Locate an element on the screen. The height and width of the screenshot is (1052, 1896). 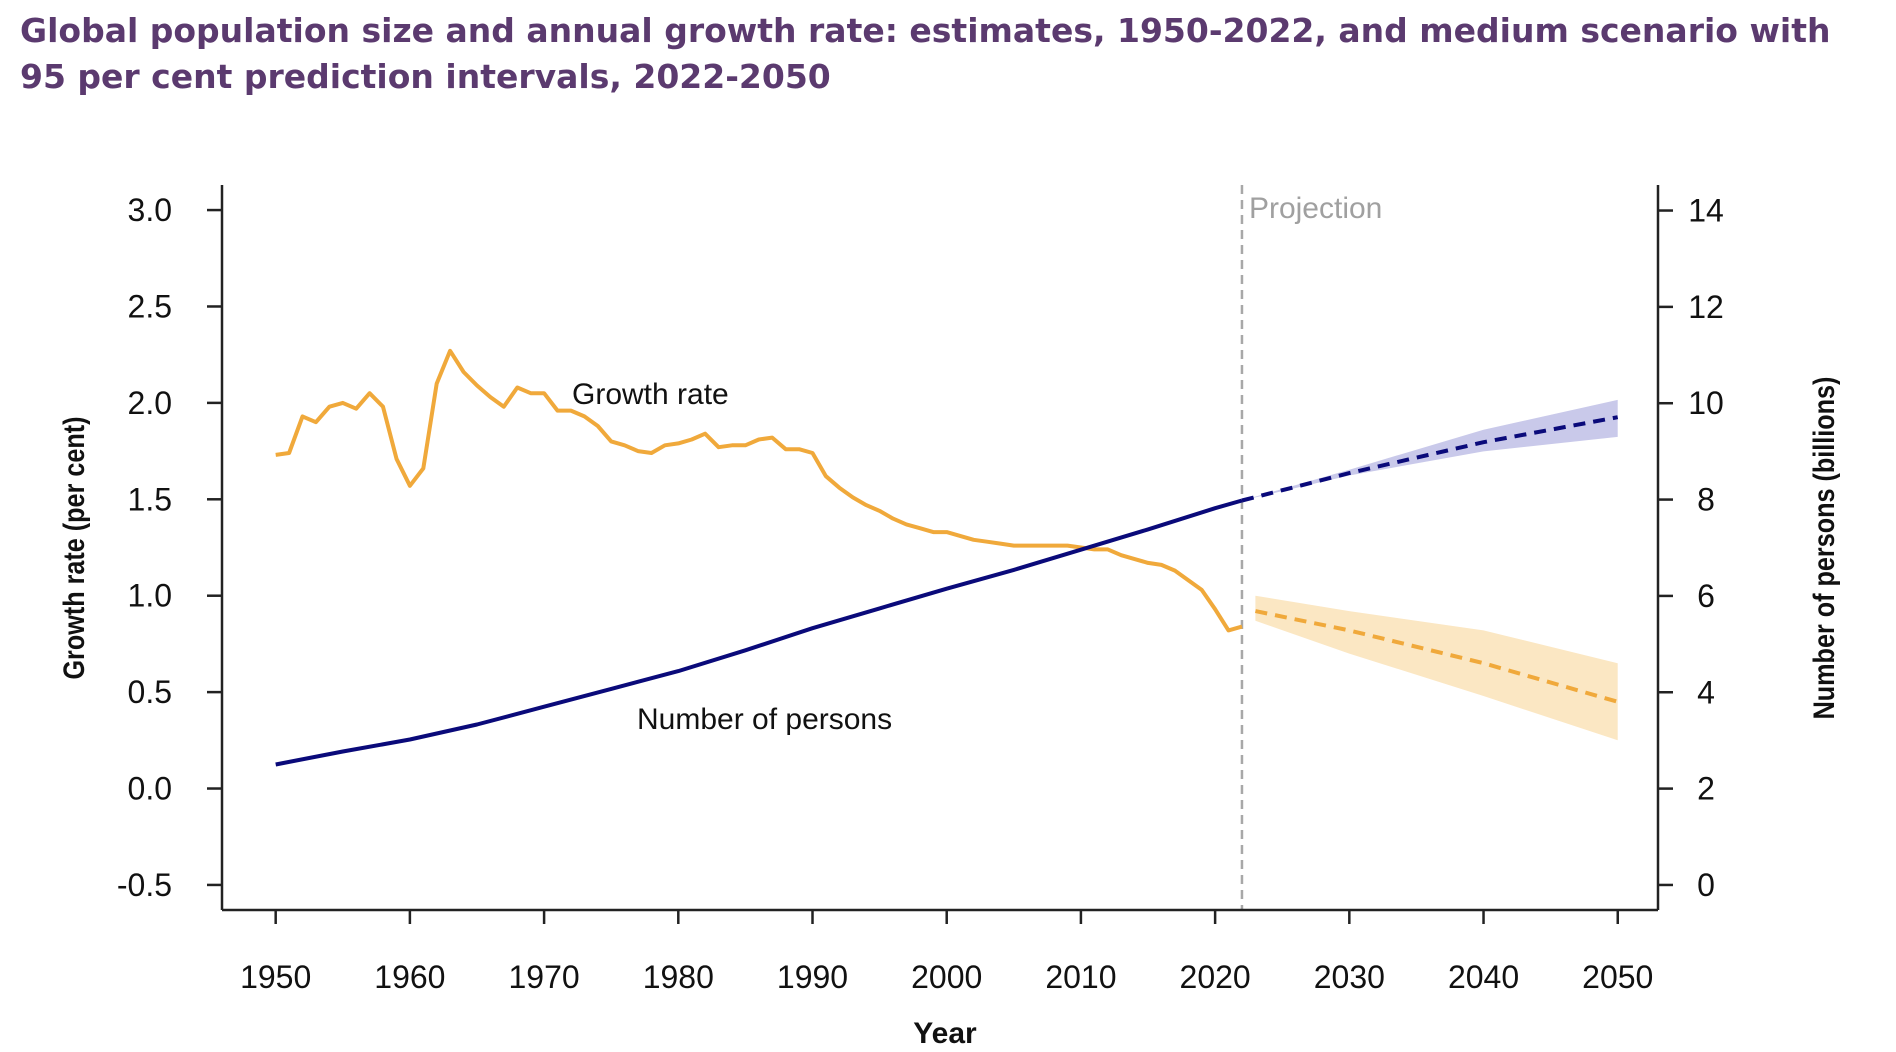
x-tick-label: 2020 is located at coordinates (1215, 977).